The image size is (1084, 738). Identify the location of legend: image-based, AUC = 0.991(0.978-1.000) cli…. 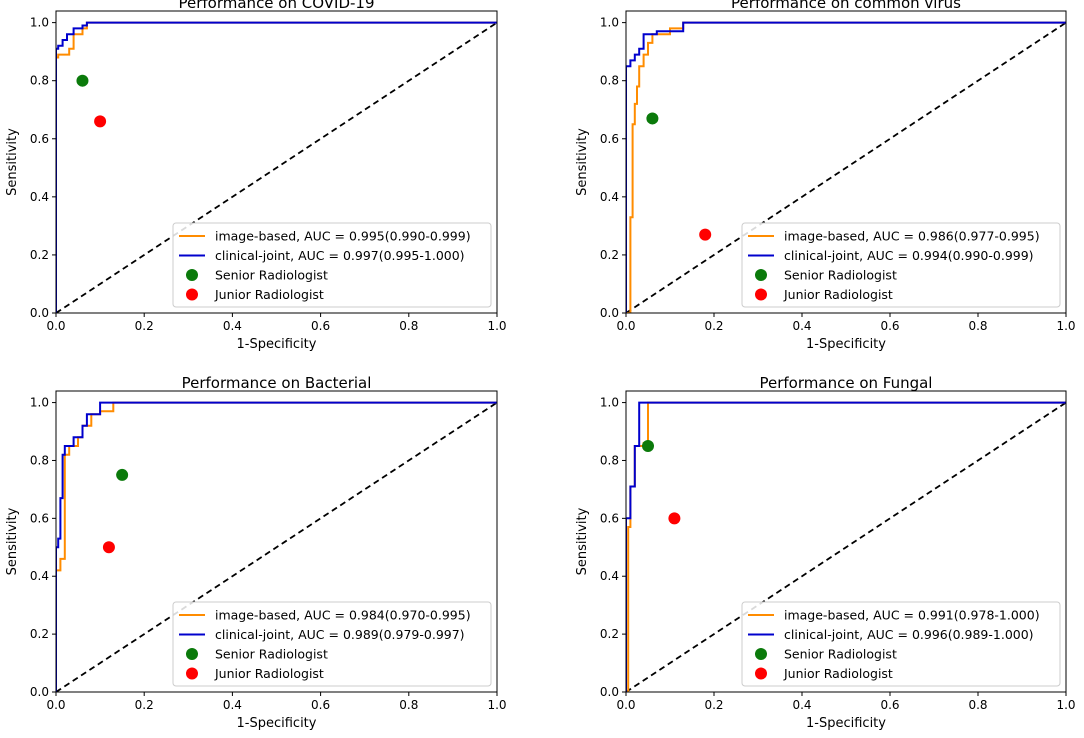
(901, 644).